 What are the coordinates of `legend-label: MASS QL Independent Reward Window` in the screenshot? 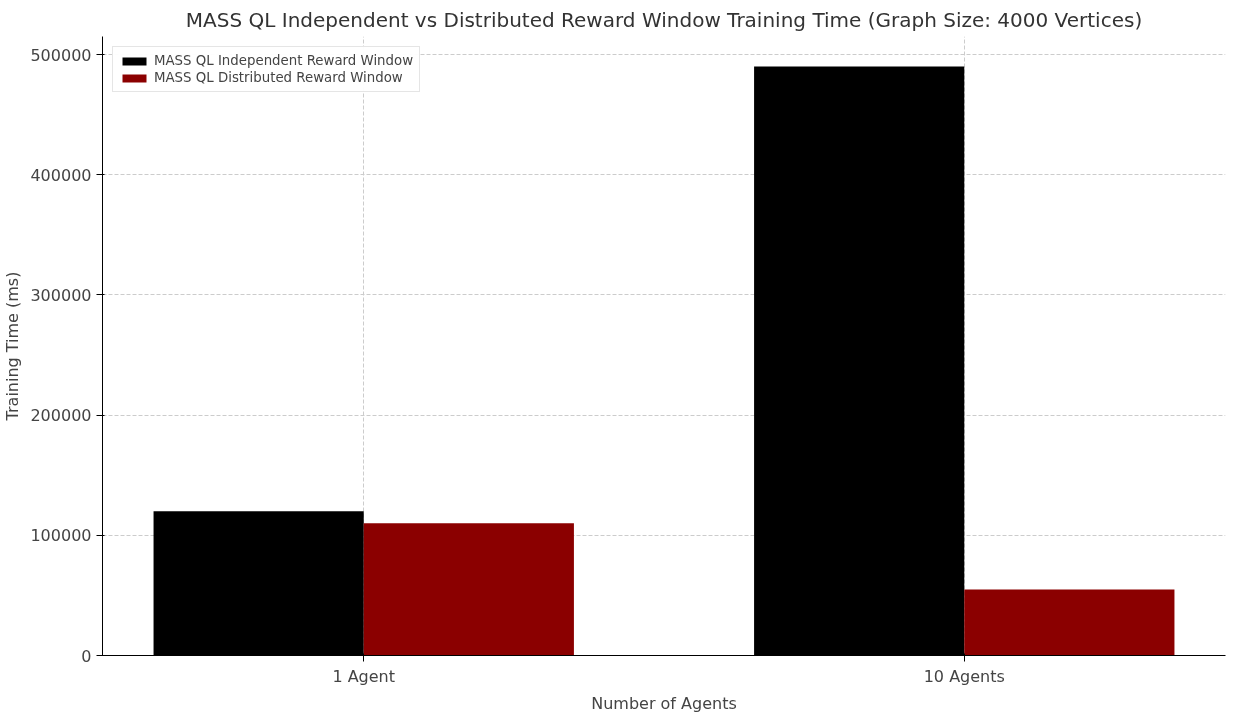 It's located at (284, 60).